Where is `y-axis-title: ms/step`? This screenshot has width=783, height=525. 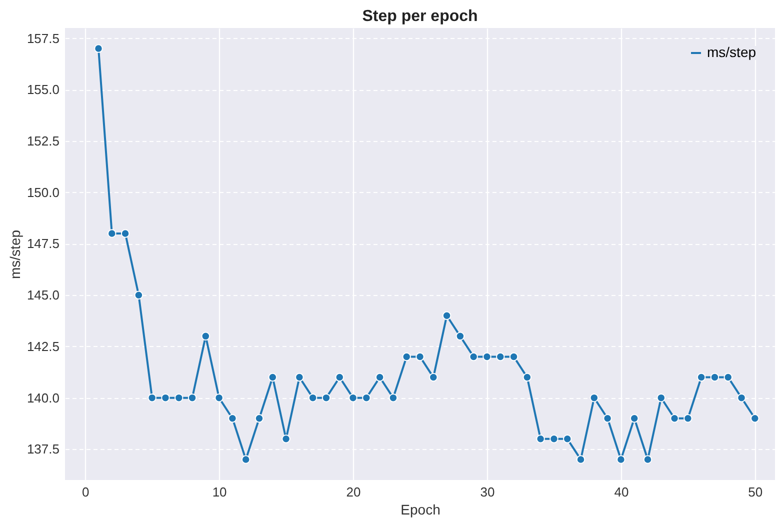
y-axis-title: ms/step is located at coordinates (14, 255).